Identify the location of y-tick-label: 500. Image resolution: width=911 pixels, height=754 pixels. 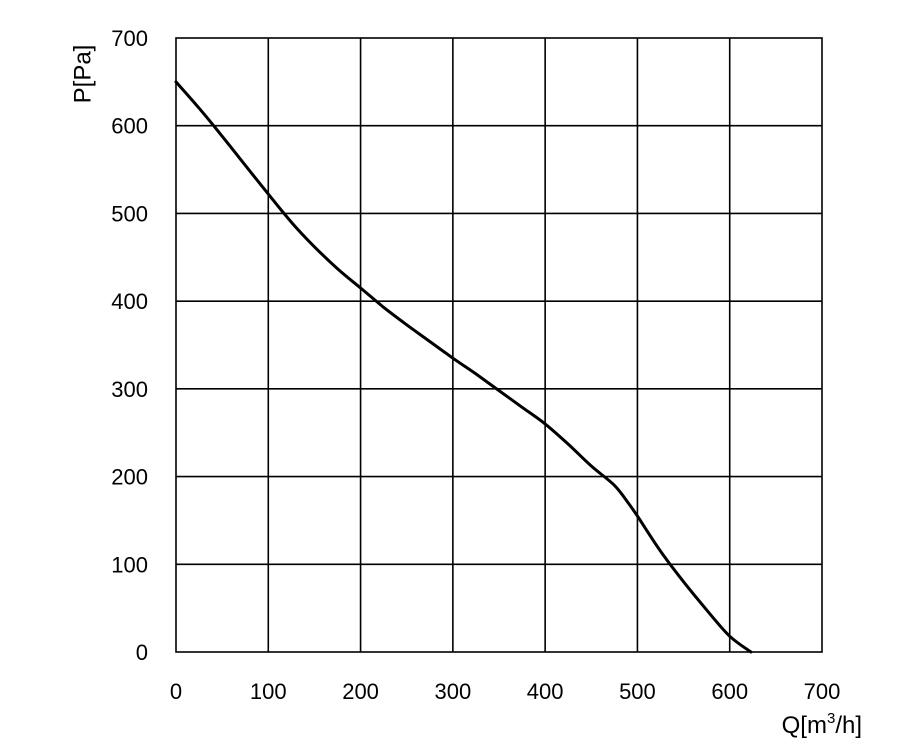
(129, 213).